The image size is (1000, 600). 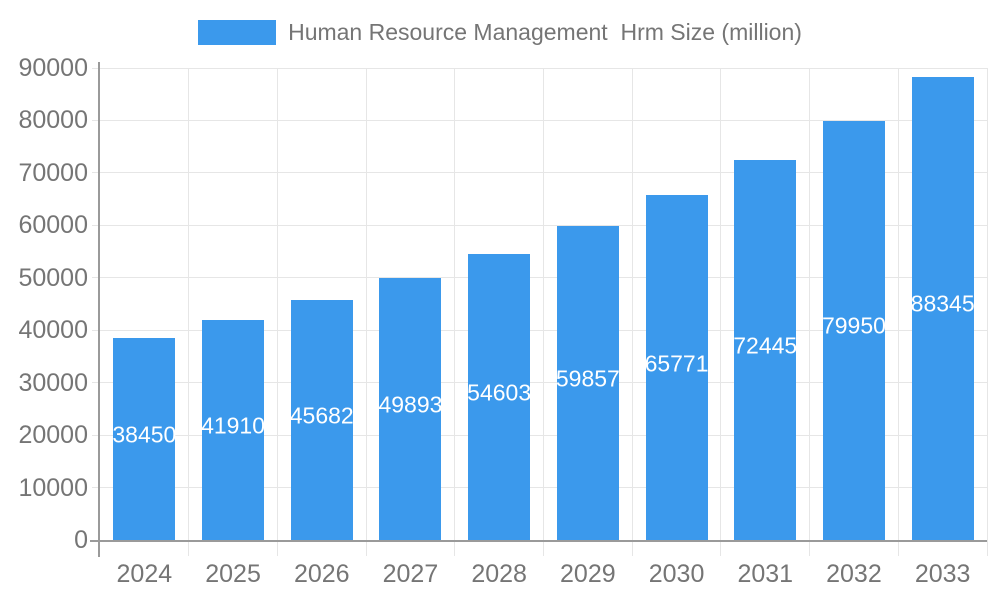 I want to click on y-tick-label: 20000, so click(x=53, y=435).